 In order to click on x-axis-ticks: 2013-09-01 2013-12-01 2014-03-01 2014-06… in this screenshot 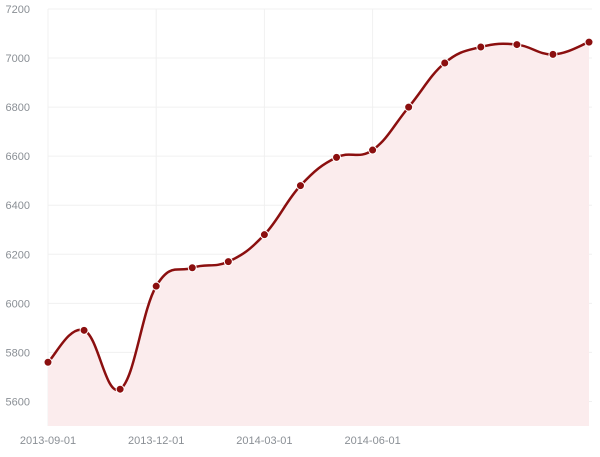, I will do `click(210, 441)`.